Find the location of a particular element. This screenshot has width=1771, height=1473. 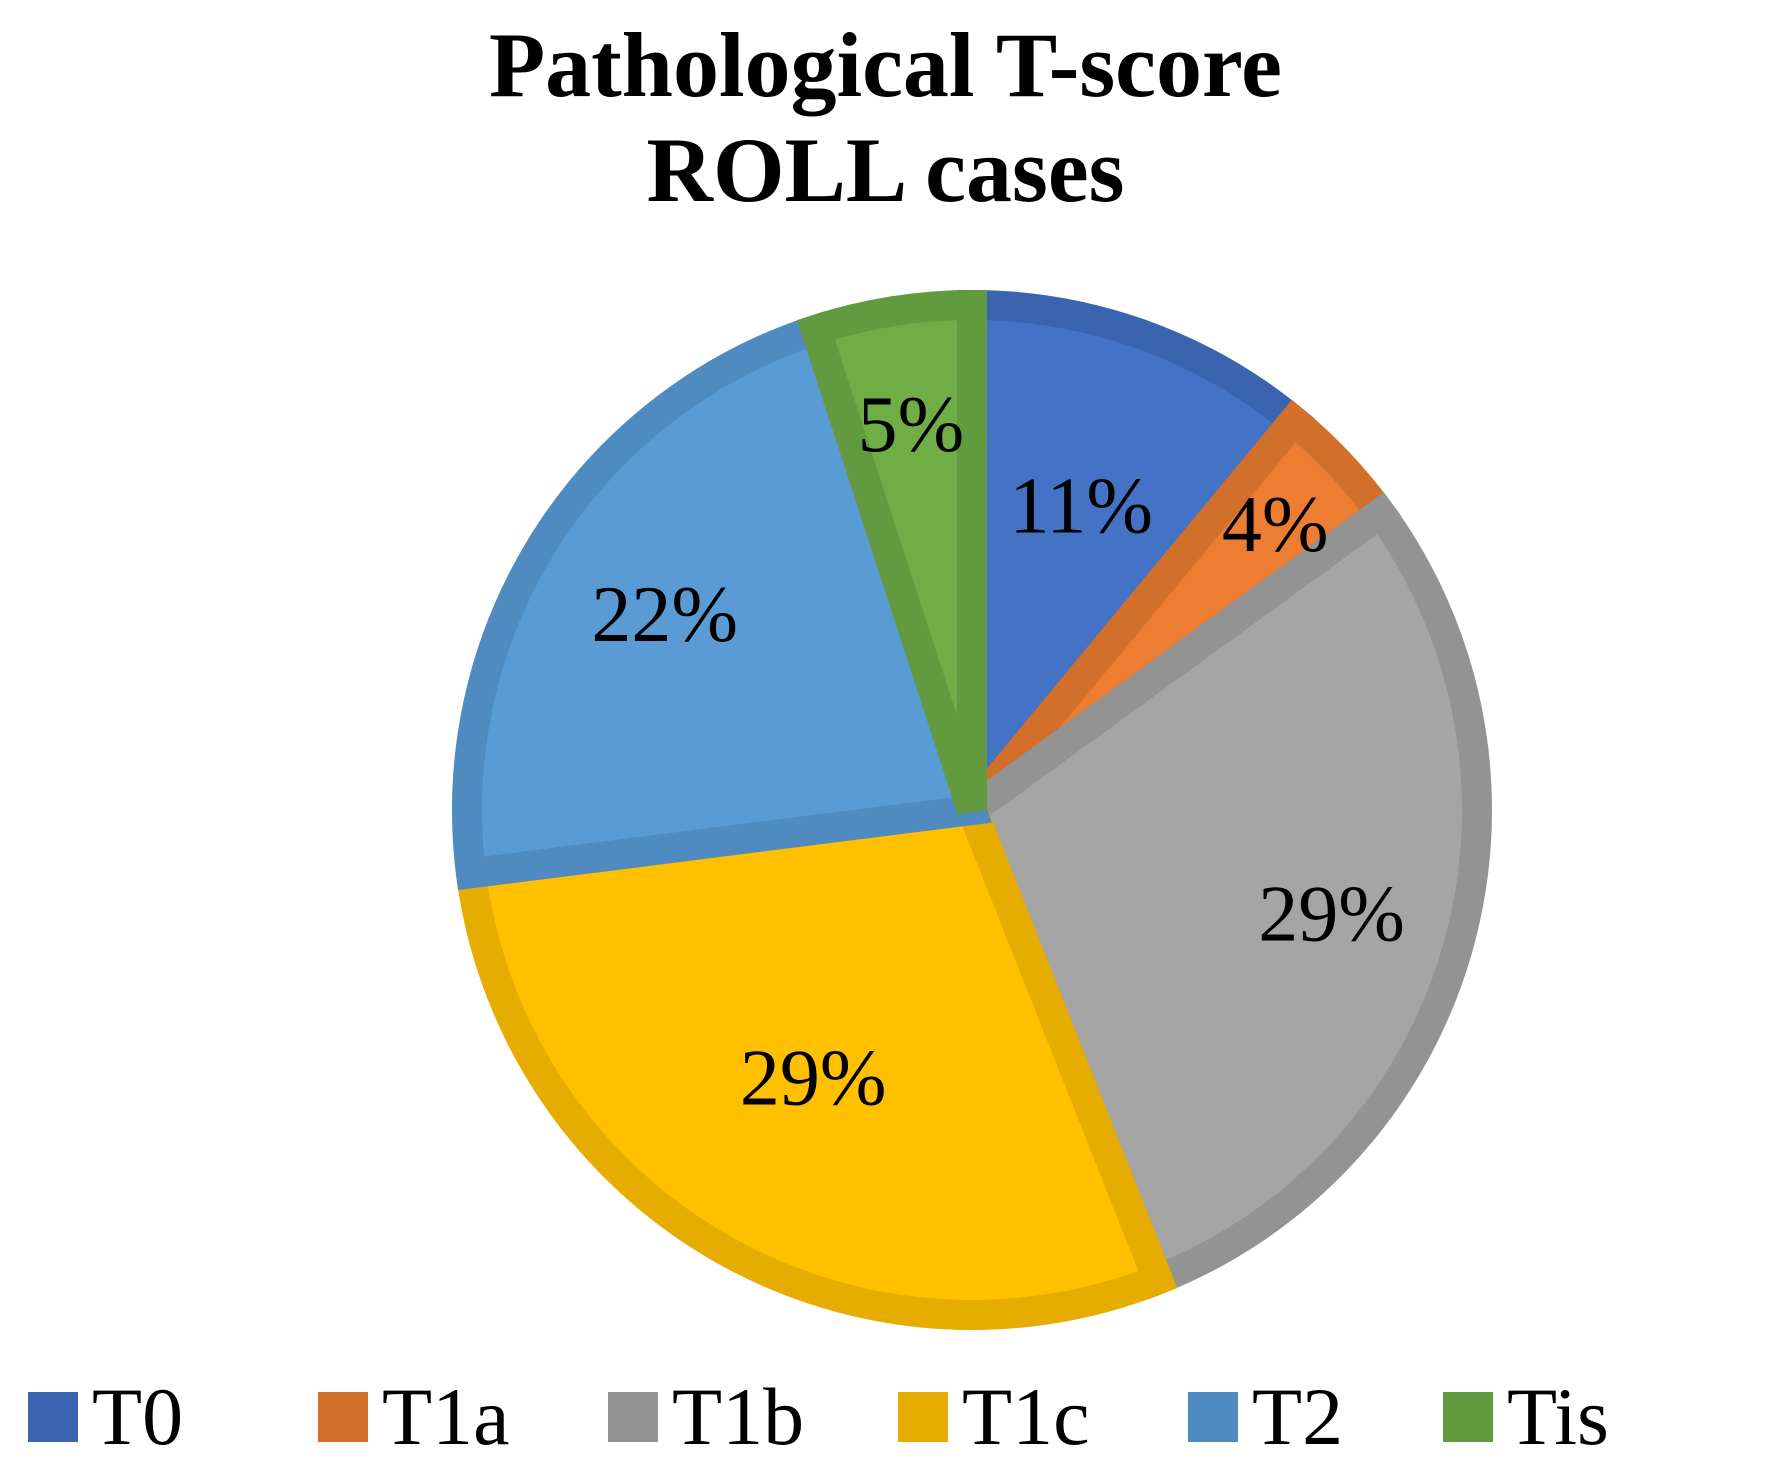

legend-label-t2: T2 is located at coordinates (1298, 1416).